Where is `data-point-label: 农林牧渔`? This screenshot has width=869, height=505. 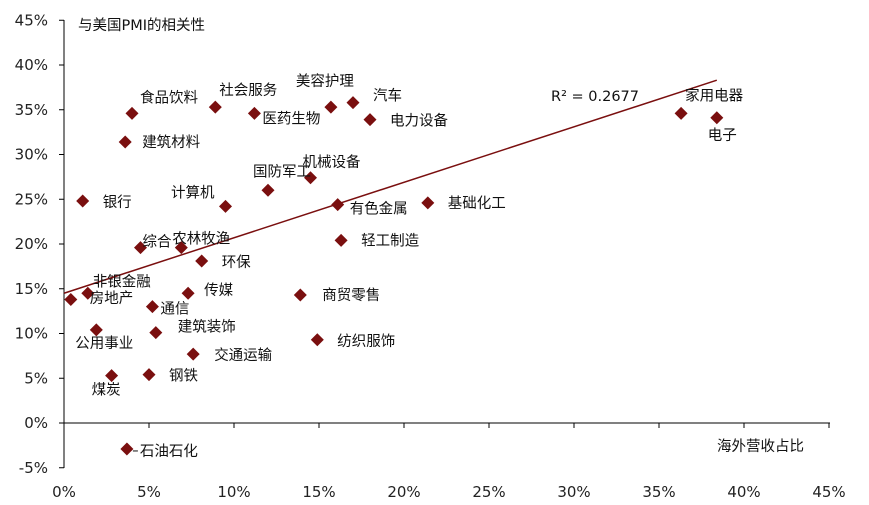
data-point-label: 农林牧渔 is located at coordinates (201, 239).